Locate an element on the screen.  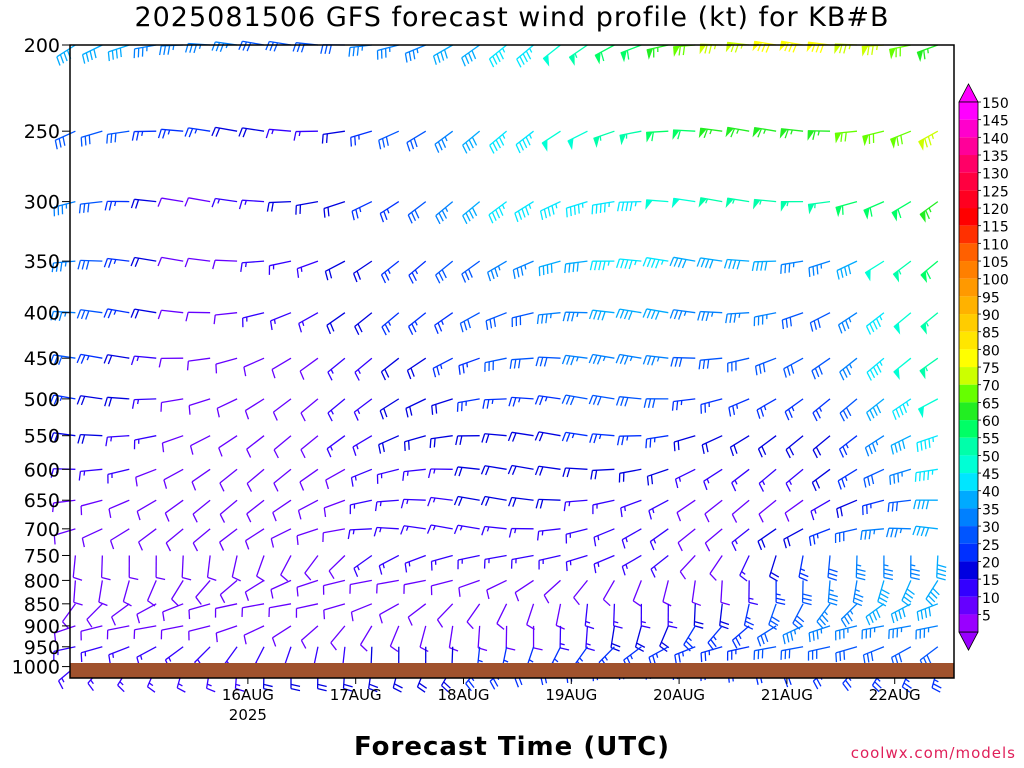
barb-flag is located at coordinates (920, 55).